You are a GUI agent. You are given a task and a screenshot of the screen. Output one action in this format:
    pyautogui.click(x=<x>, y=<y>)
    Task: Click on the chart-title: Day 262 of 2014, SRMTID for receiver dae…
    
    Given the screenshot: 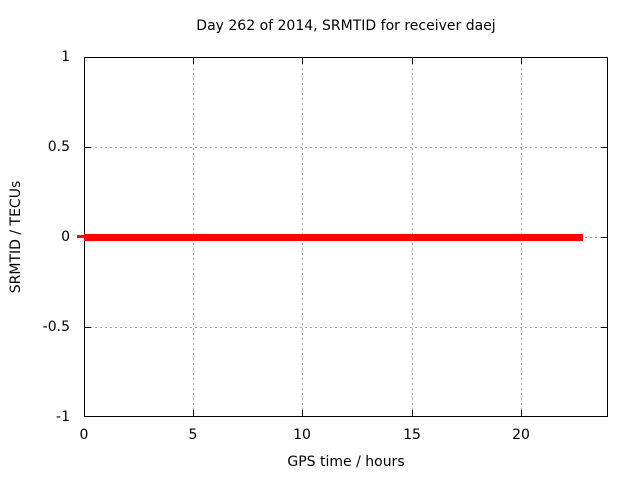 What is the action you would take?
    pyautogui.click(x=346, y=26)
    